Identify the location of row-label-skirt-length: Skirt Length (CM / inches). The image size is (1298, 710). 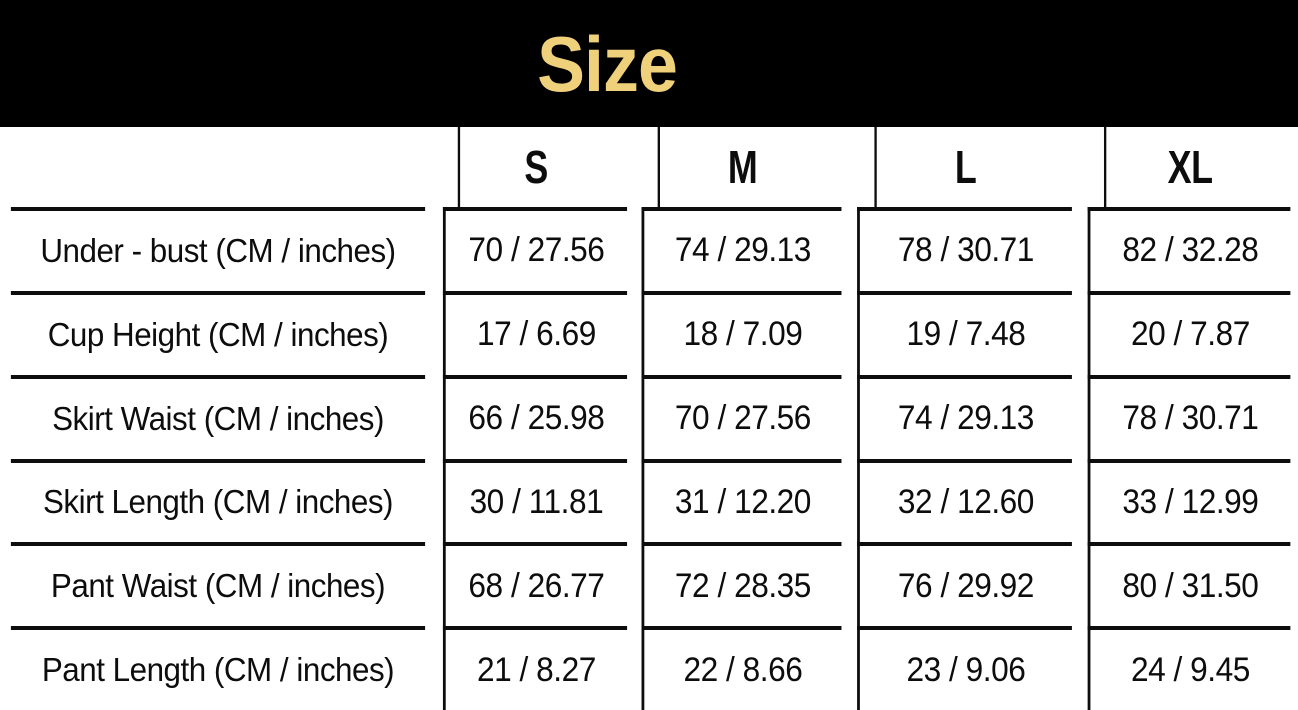
(218, 500).